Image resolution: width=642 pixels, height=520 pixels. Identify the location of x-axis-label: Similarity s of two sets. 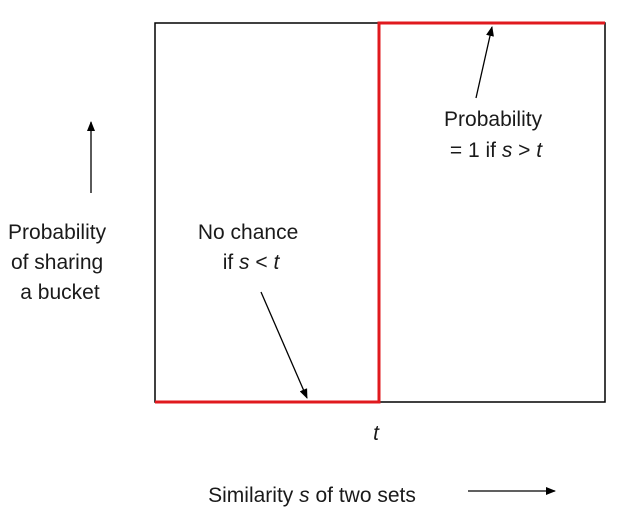
(312, 495).